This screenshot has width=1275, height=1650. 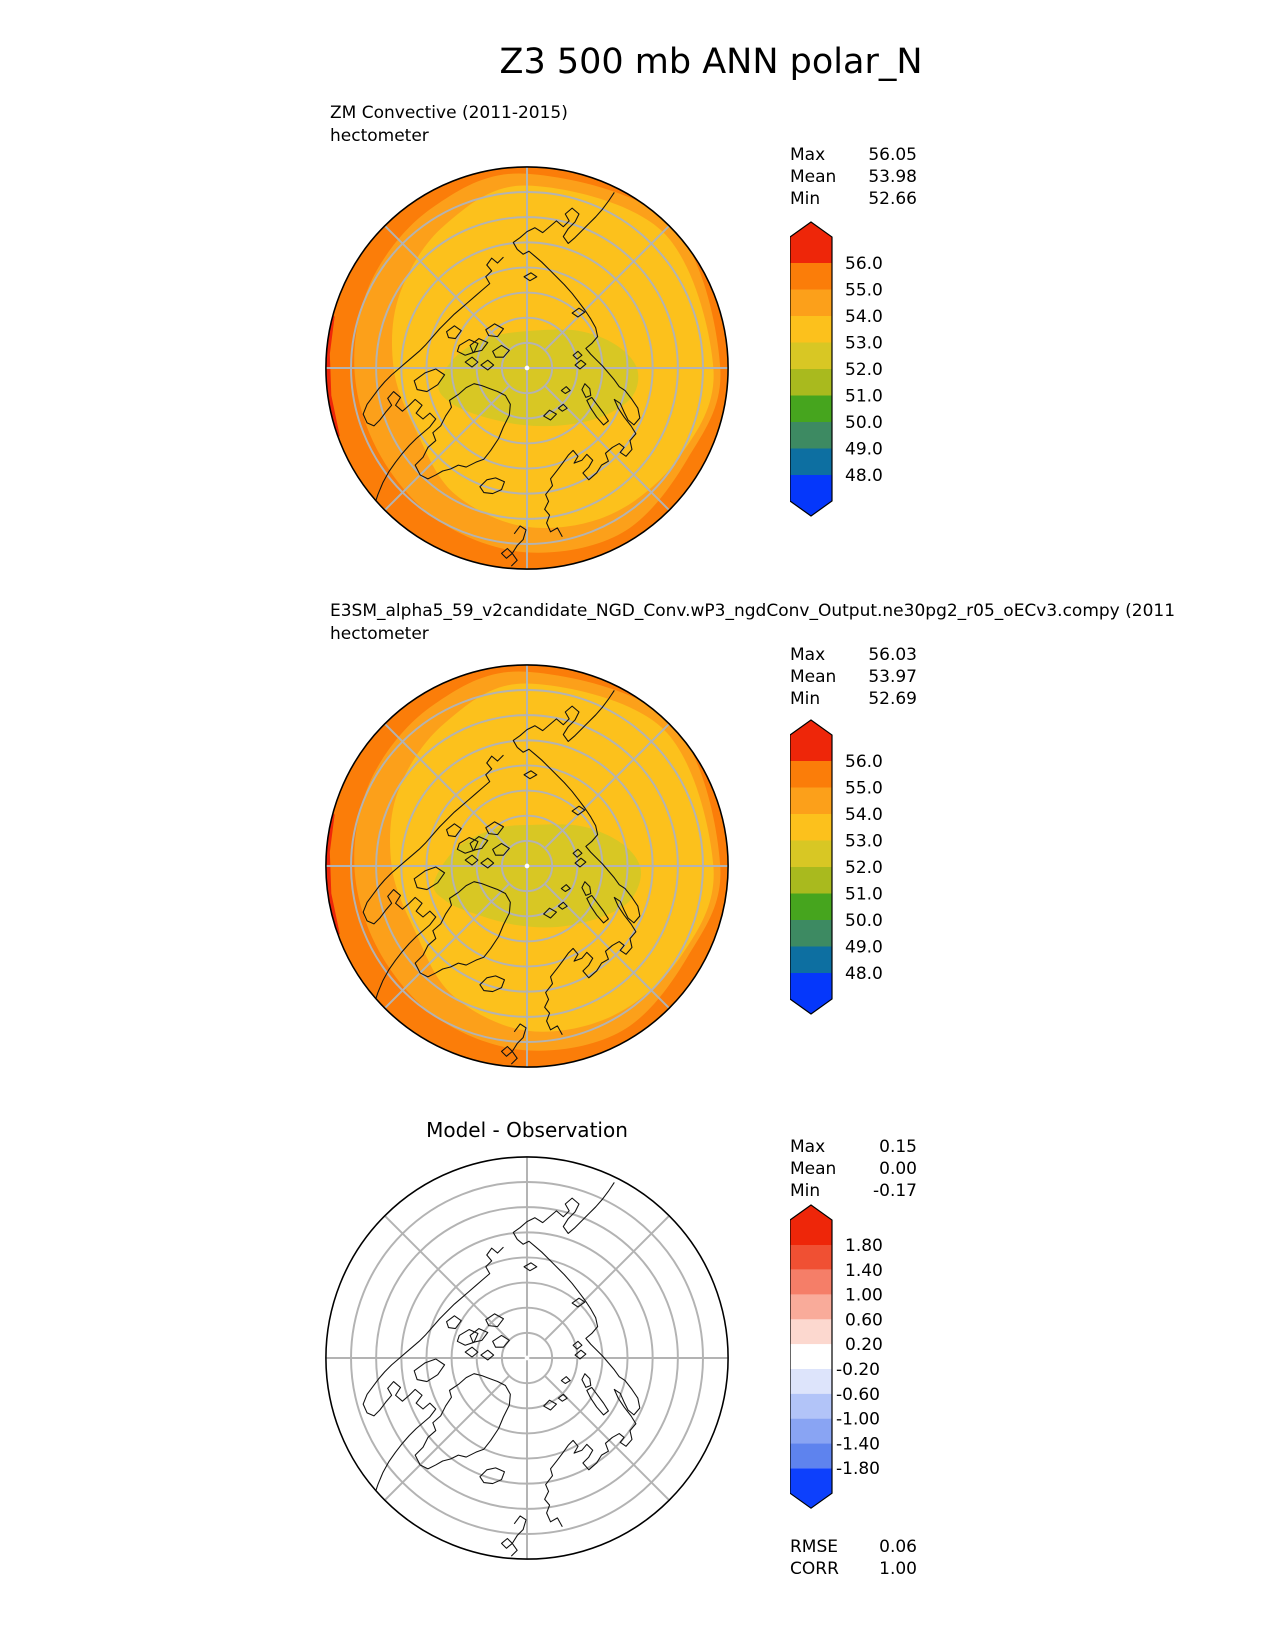 I want to click on panel1-dataset-name: ZM Convective (2011-2015), so click(x=449, y=113).